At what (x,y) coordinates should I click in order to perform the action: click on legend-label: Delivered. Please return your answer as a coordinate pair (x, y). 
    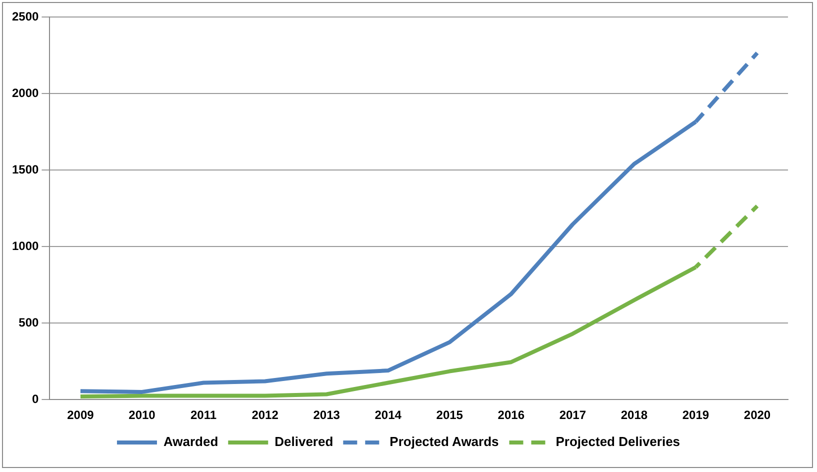
    Looking at the image, I should click on (304, 442).